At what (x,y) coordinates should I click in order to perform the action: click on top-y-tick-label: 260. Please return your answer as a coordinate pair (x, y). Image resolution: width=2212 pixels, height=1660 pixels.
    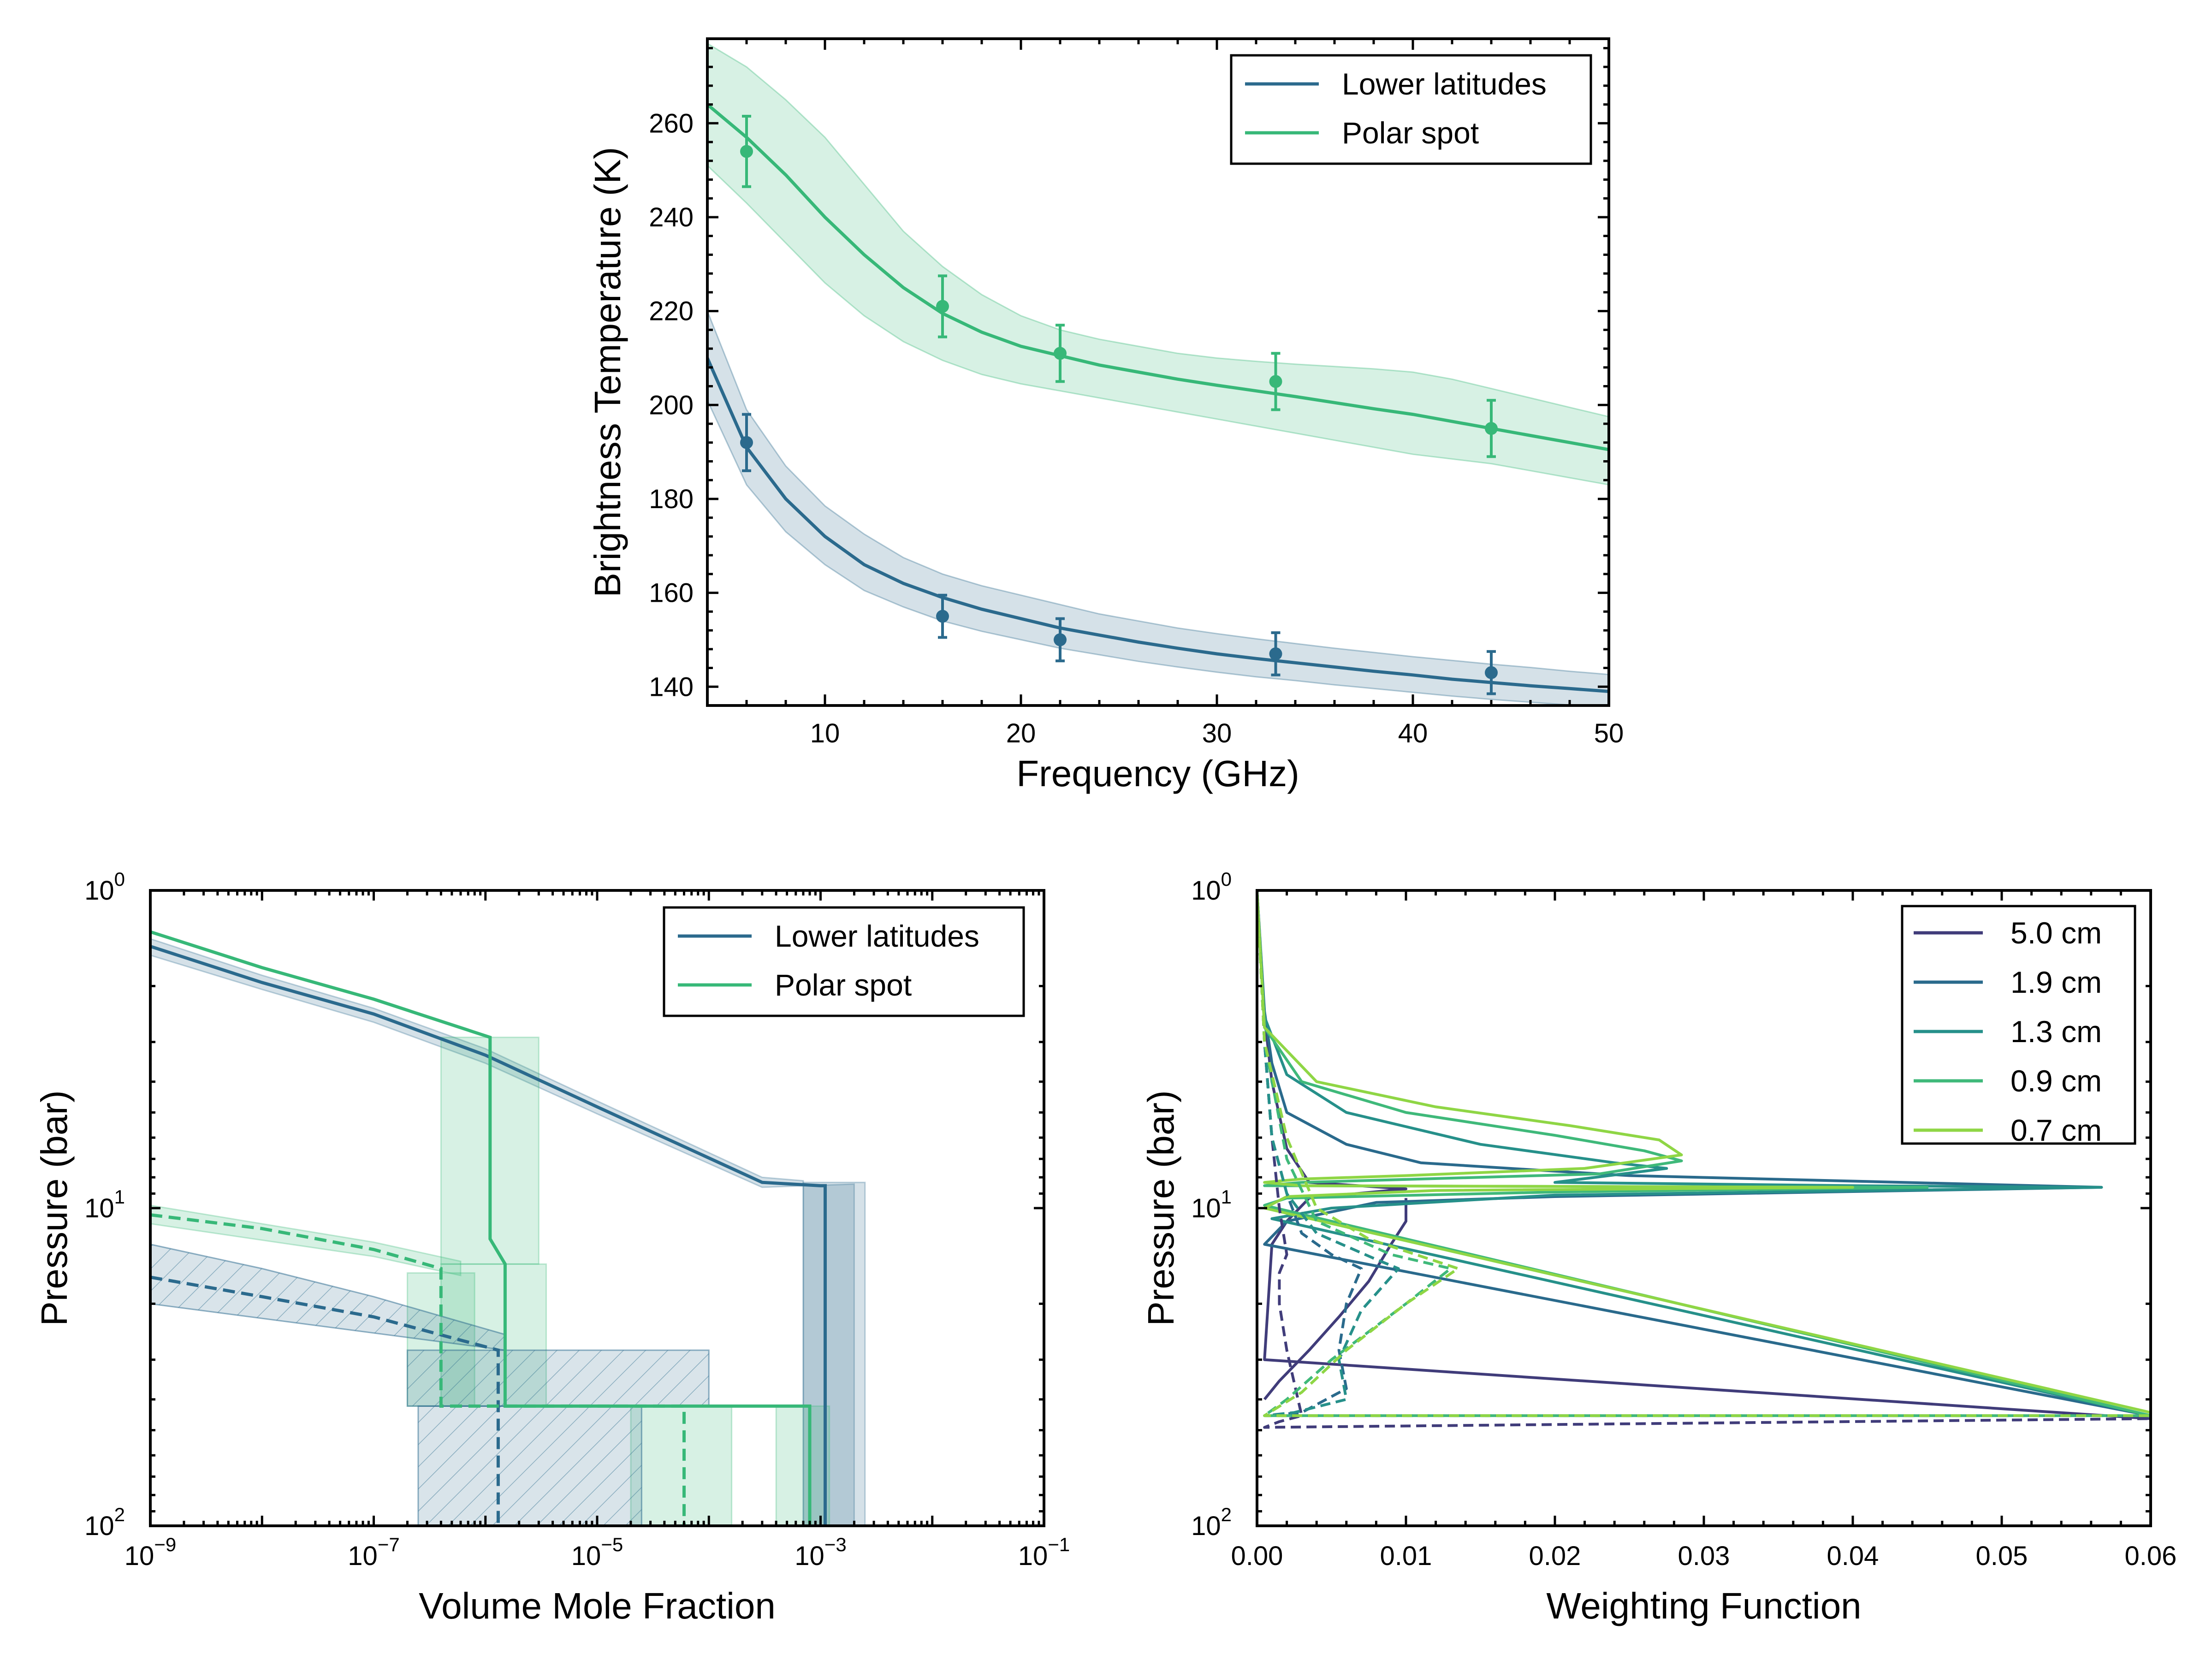
    Looking at the image, I should click on (671, 123).